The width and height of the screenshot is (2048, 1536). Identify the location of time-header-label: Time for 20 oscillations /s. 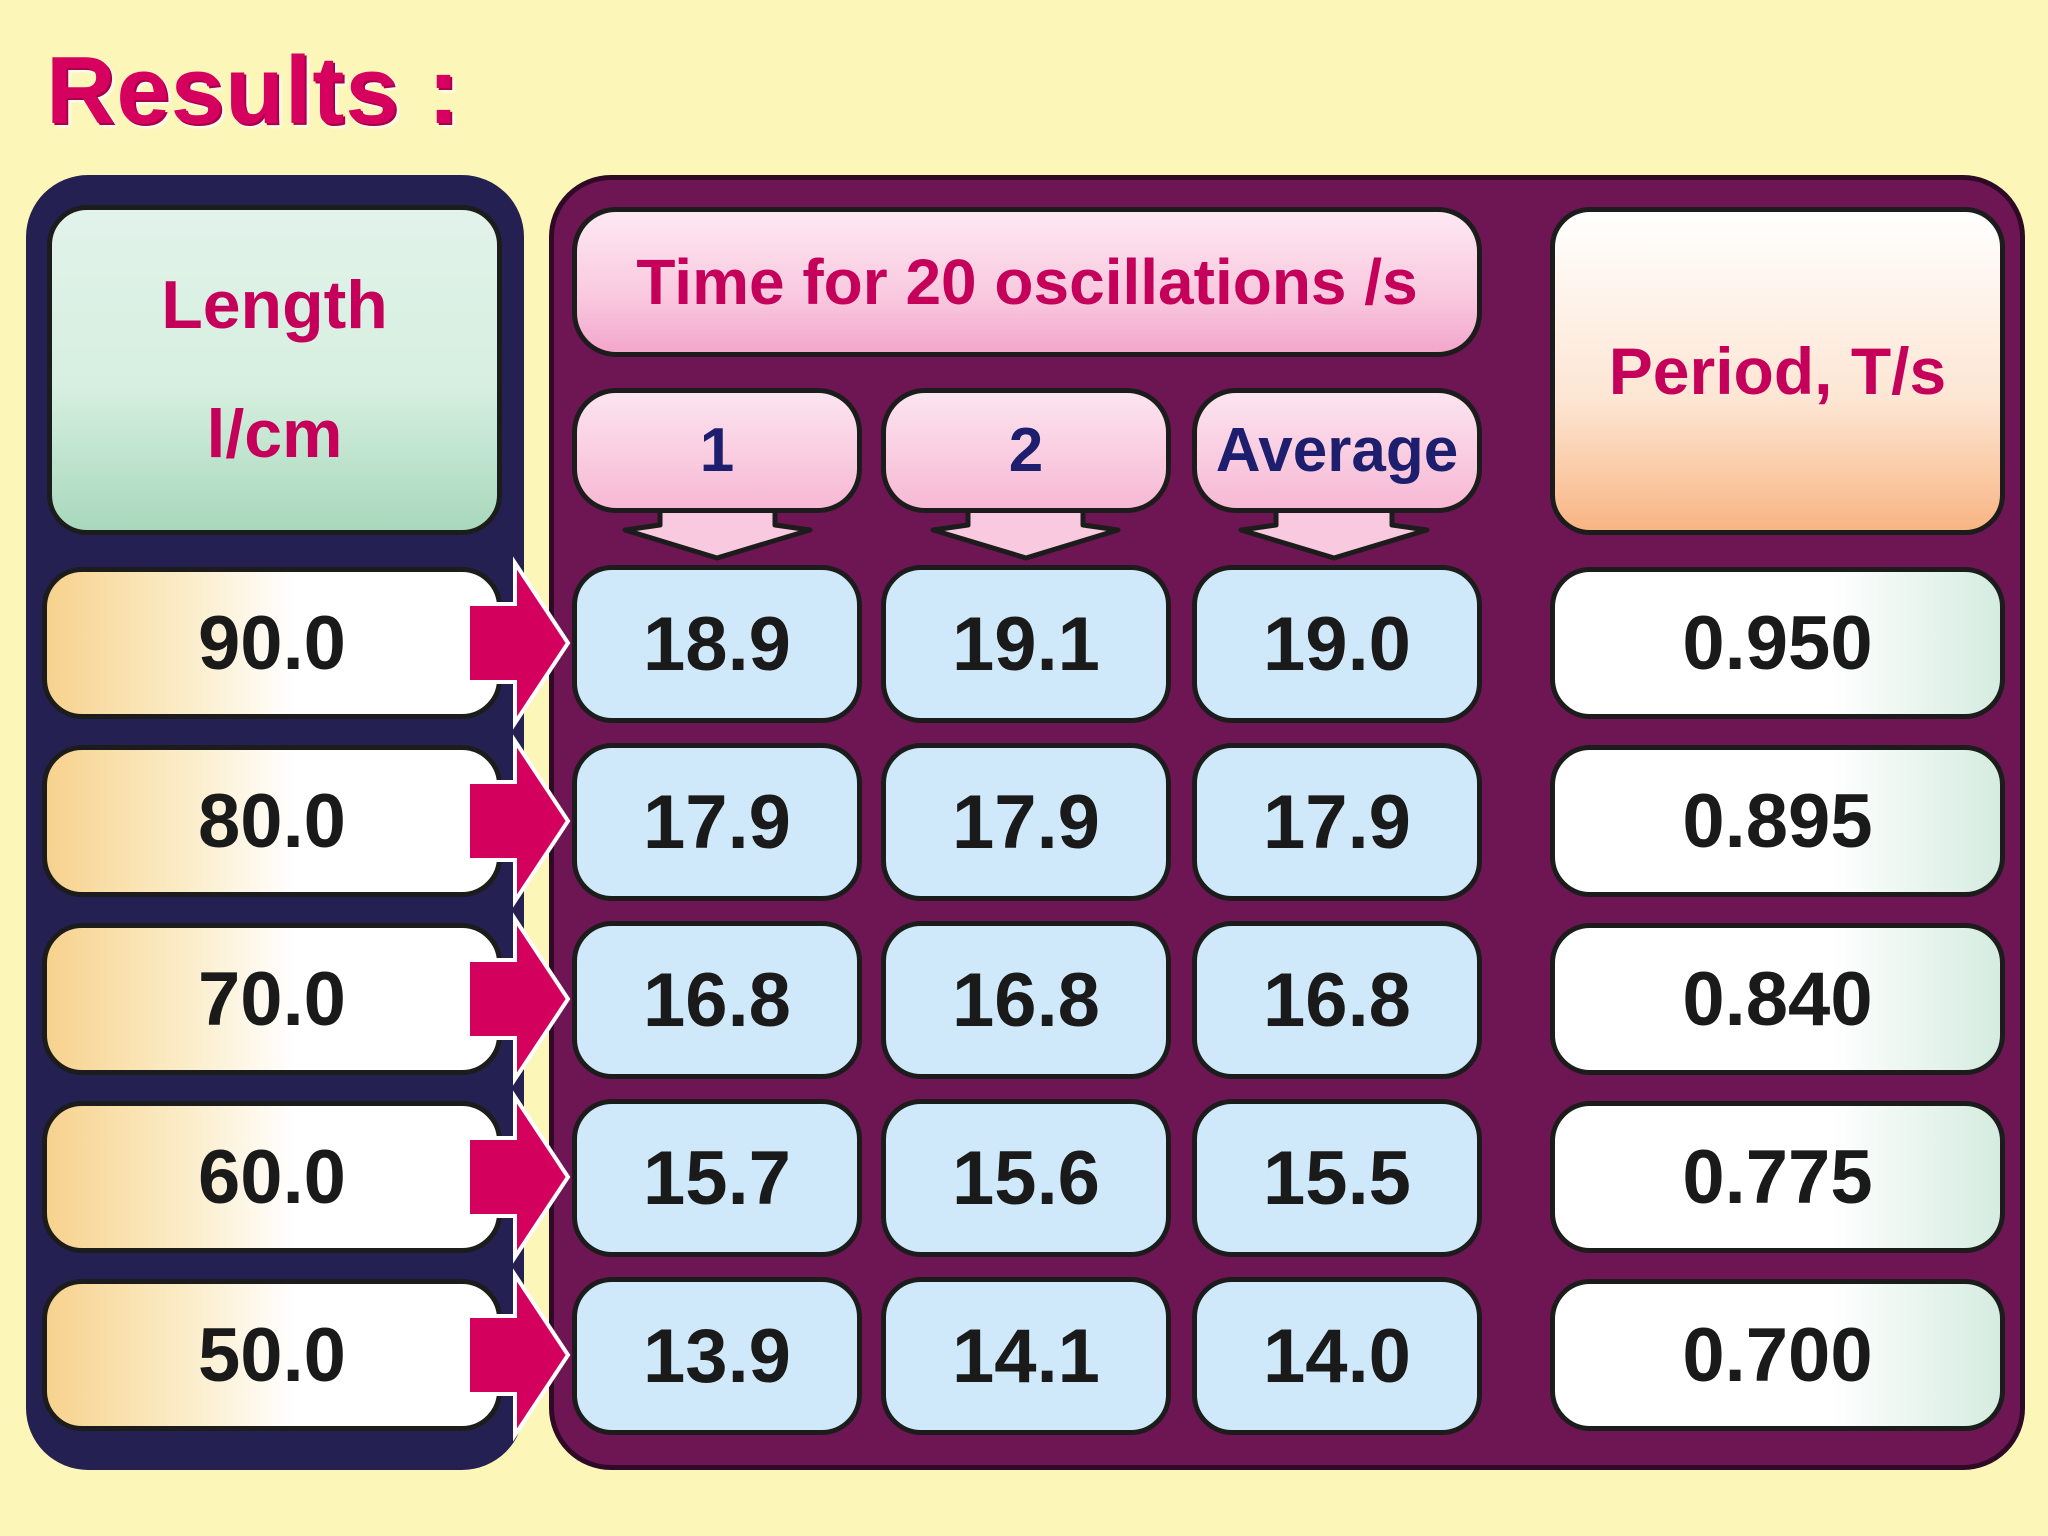
(1027, 282).